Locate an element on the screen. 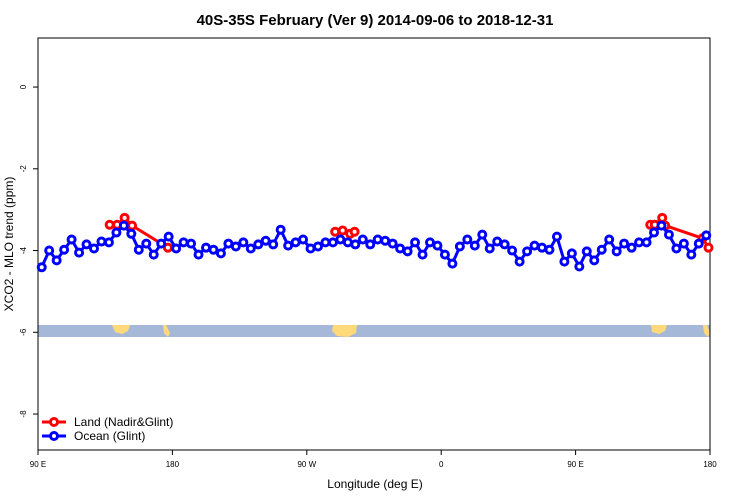 The image size is (750, 500). x-tick-label: 90 W is located at coordinates (306, 464).